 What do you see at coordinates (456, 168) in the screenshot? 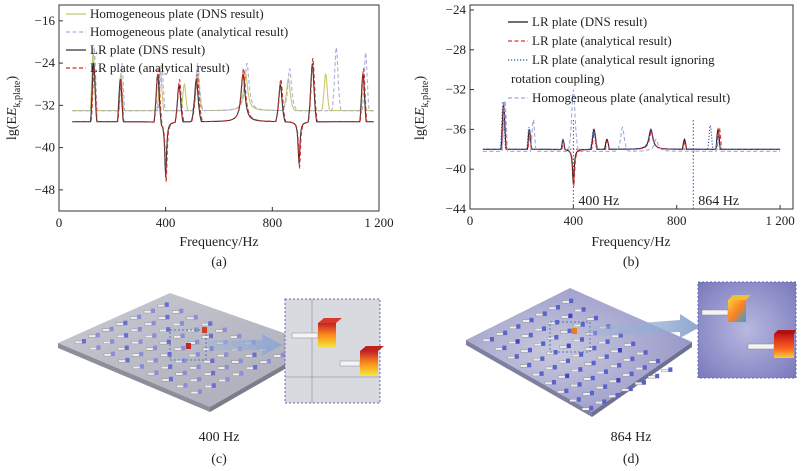
I see `chart-b-ytick-label: −40` at bounding box center [456, 168].